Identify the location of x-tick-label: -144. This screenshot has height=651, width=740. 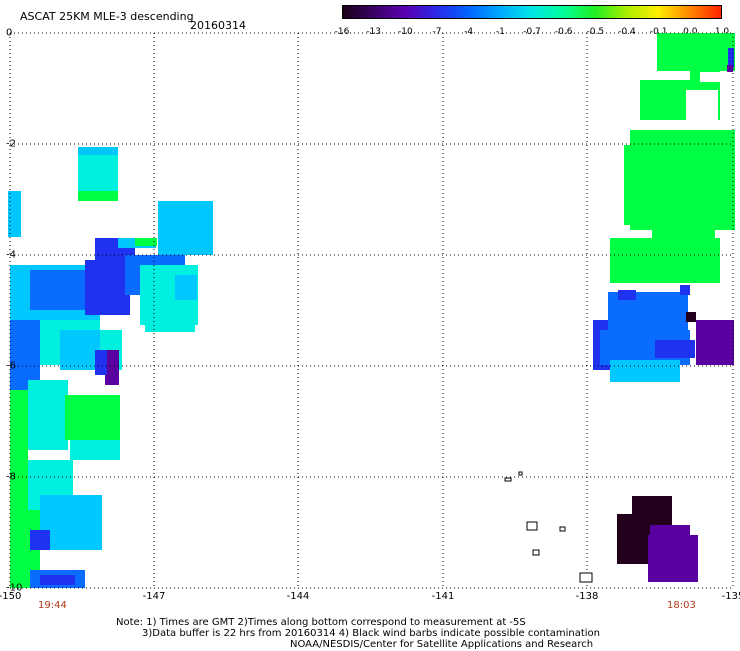
(298, 596).